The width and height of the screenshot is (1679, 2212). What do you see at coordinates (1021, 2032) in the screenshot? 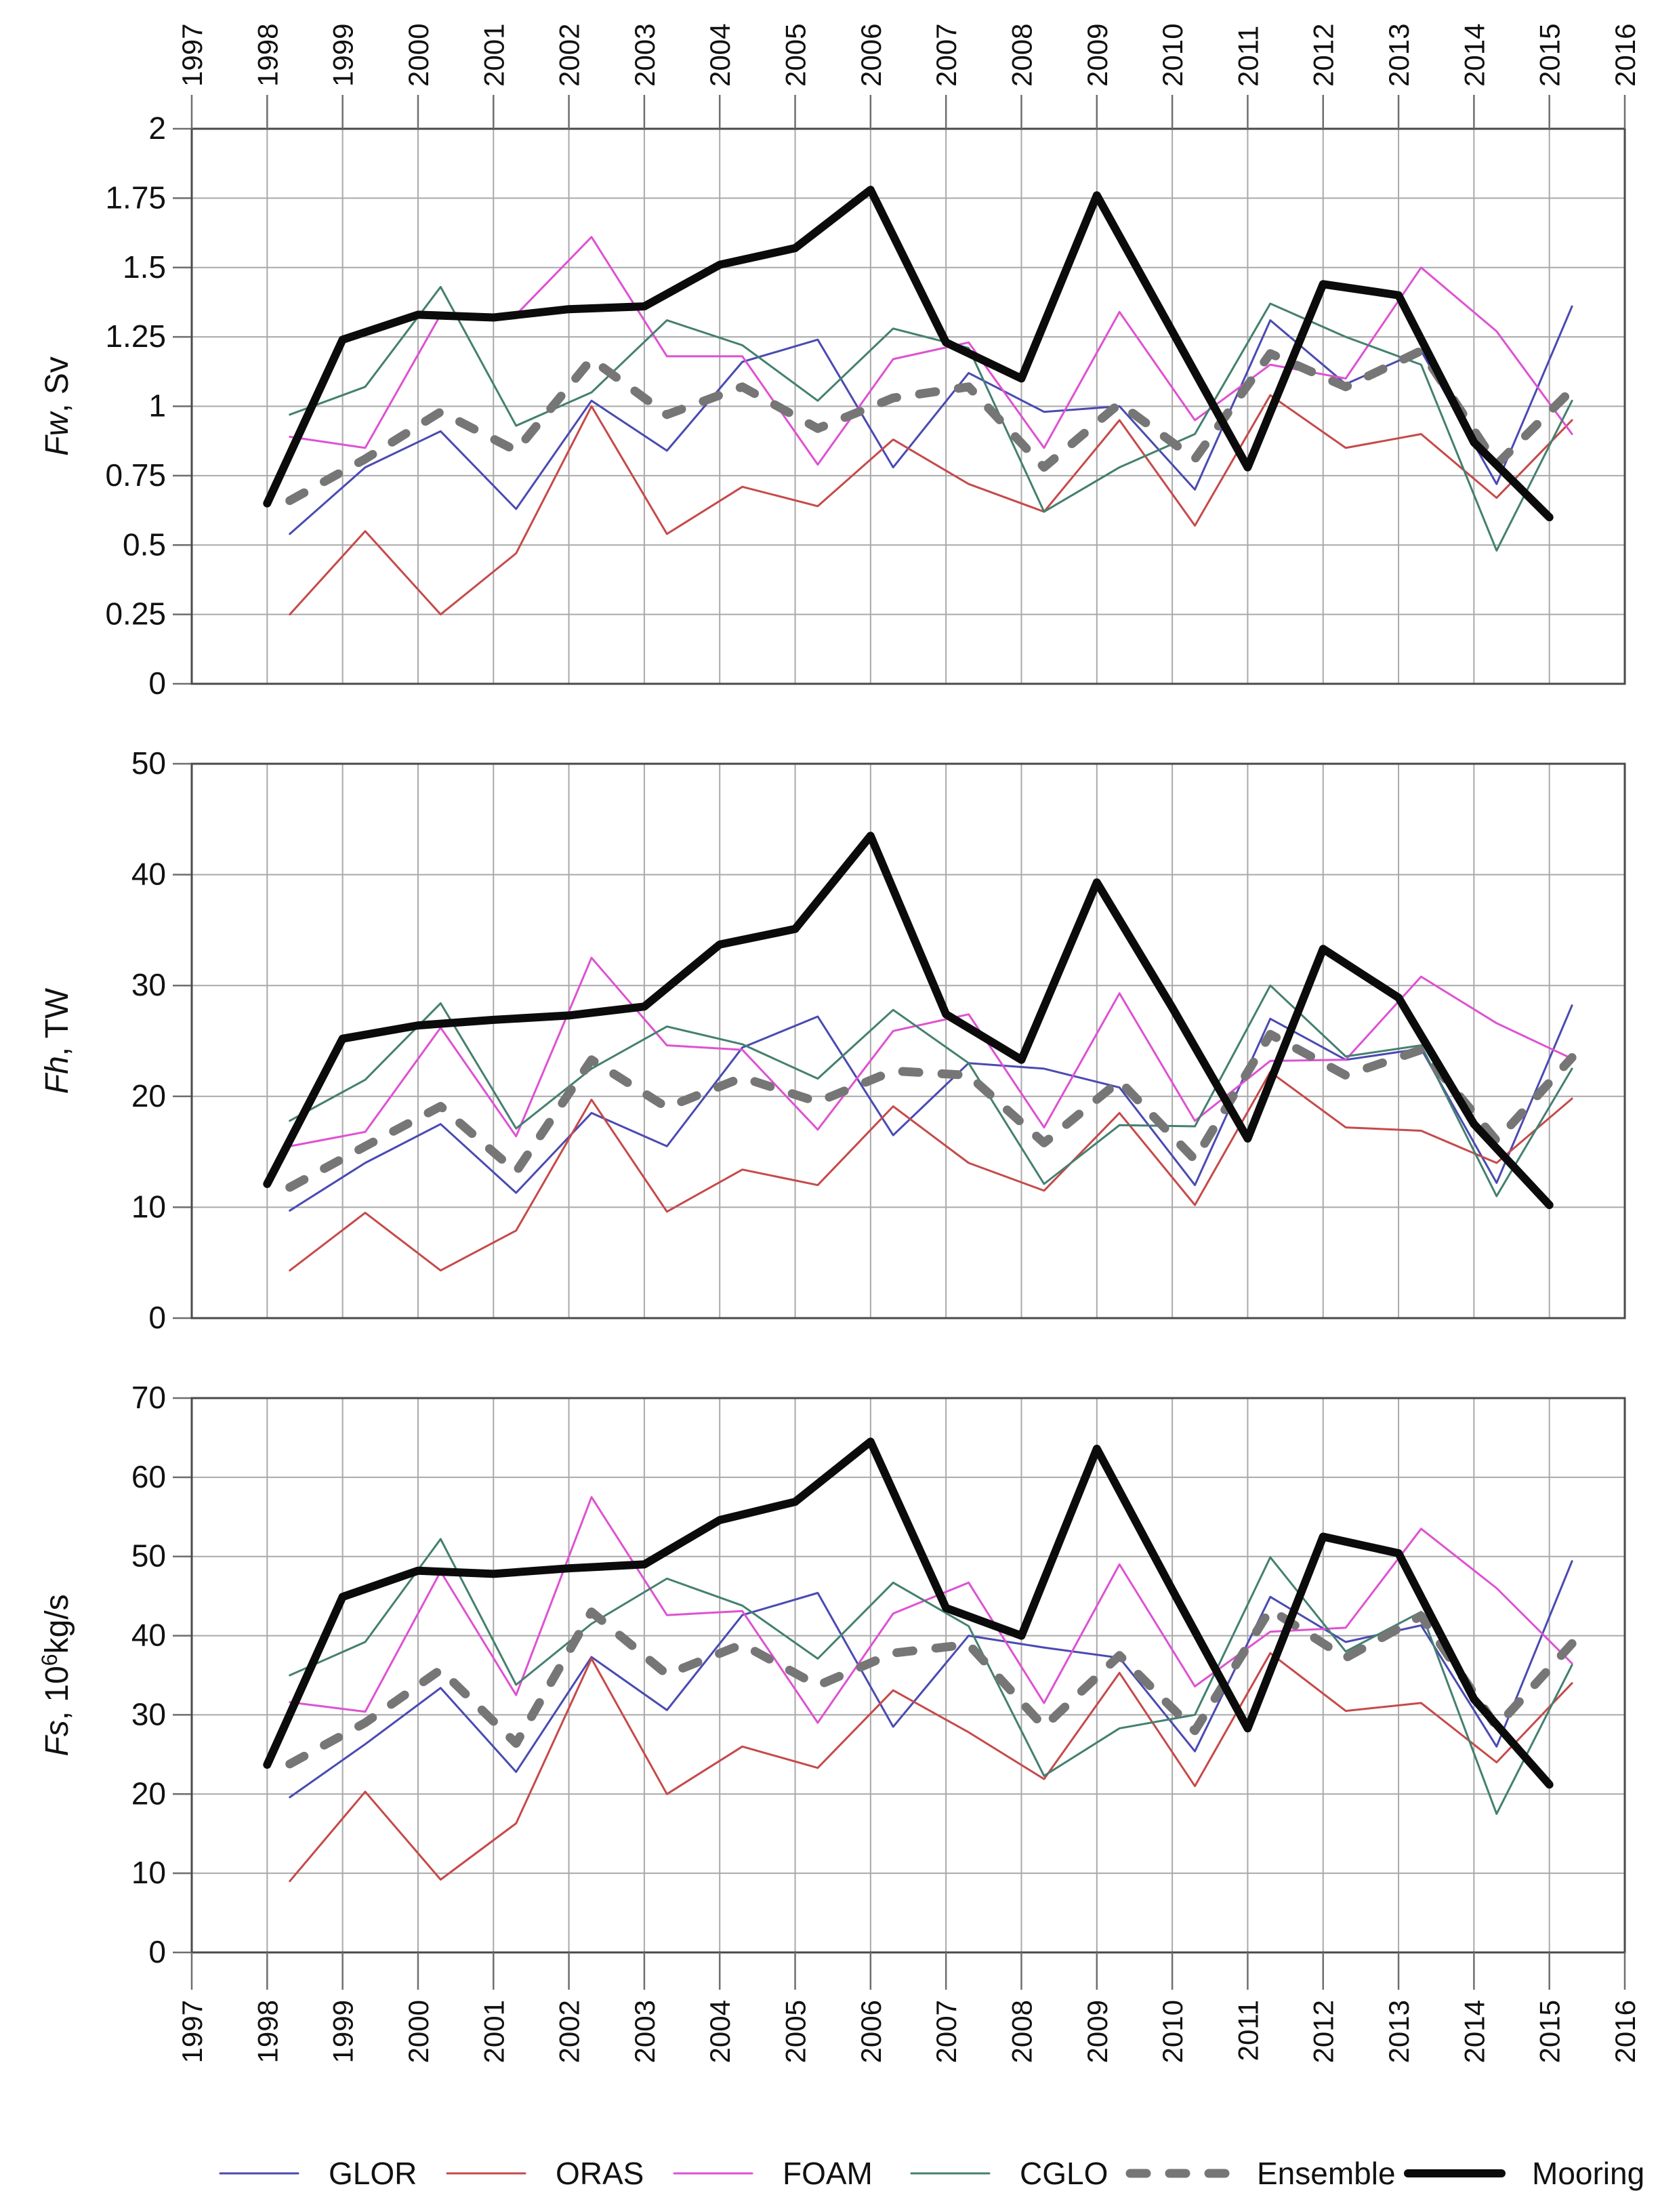
I see `x-tick-label-bottom: 2008` at bounding box center [1021, 2032].